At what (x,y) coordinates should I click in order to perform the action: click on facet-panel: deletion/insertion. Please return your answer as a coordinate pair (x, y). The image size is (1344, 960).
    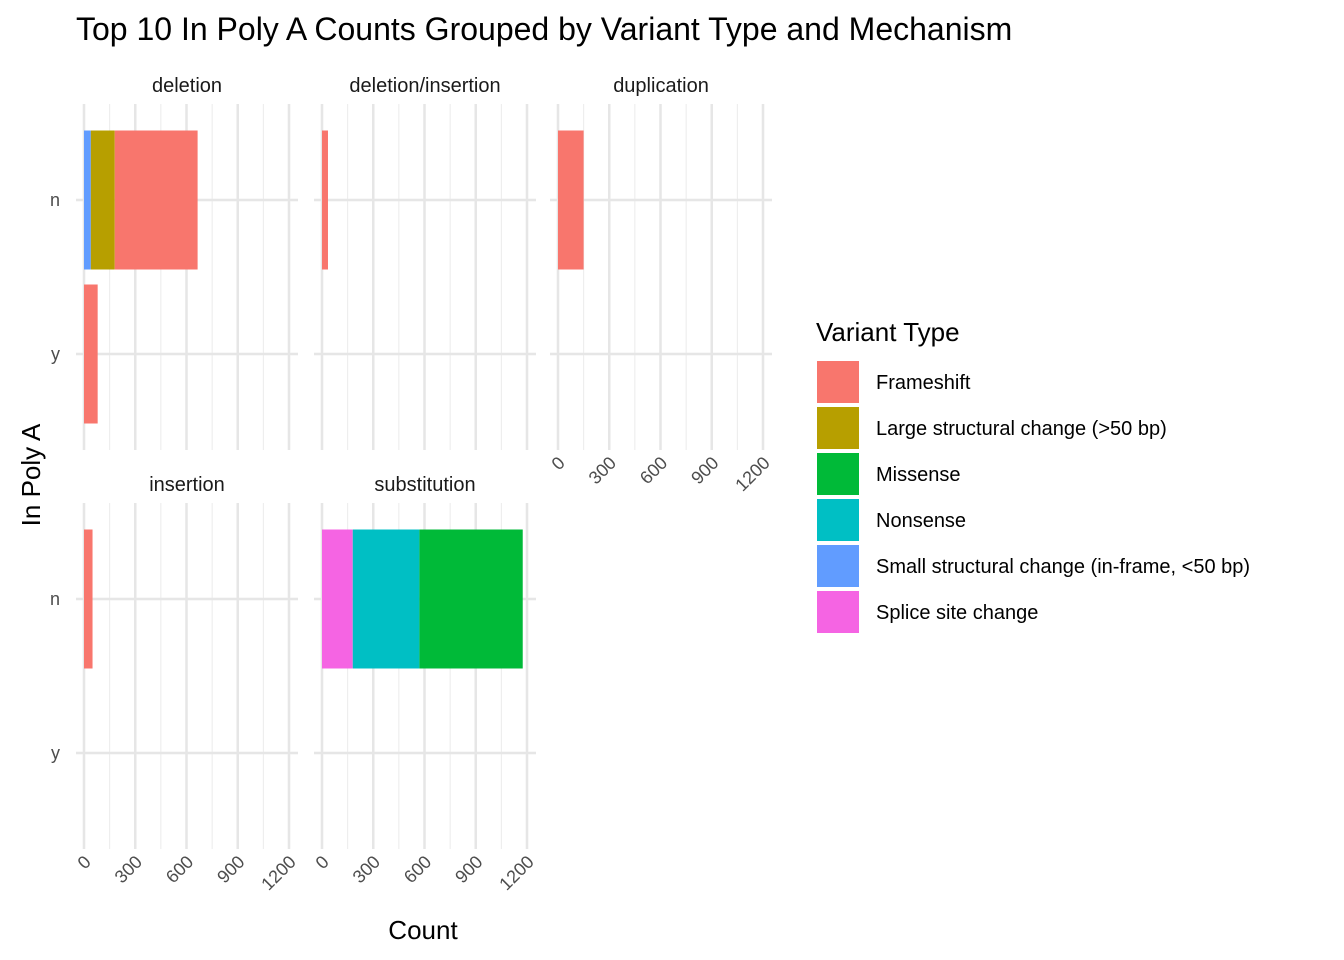
    Looking at the image, I should click on (425, 262).